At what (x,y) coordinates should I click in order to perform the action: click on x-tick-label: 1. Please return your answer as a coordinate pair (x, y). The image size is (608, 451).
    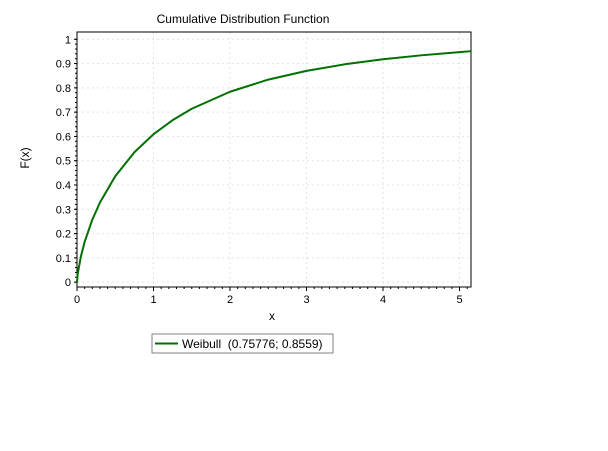
    Looking at the image, I should click on (153, 300).